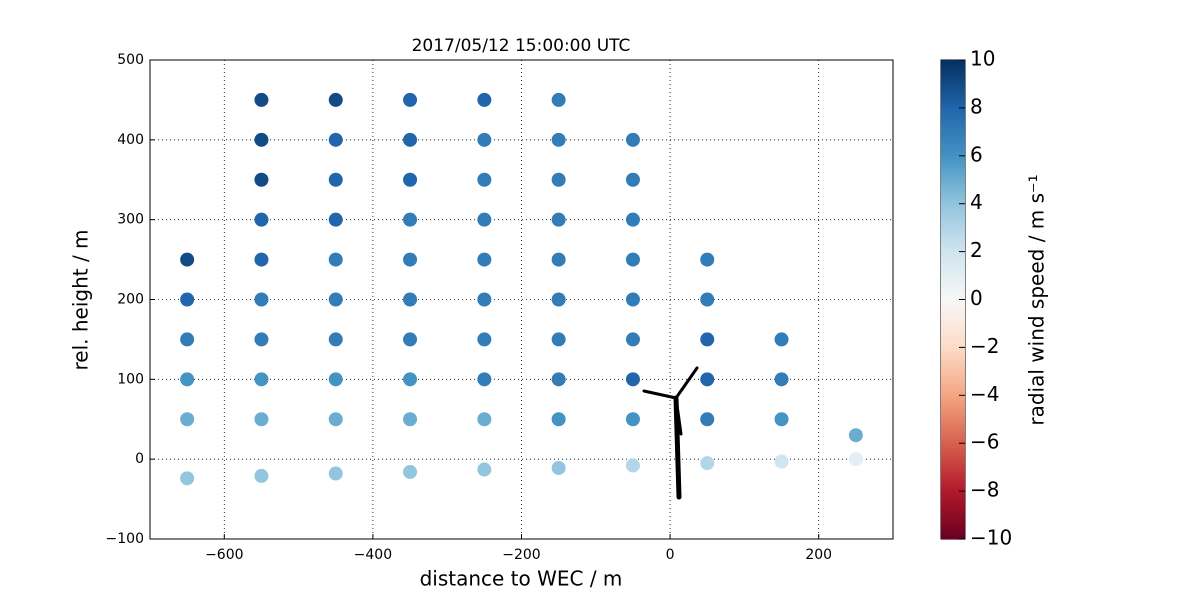 The image size is (1200, 600). I want to click on colorbar-tick-label: 4, so click(976, 202).